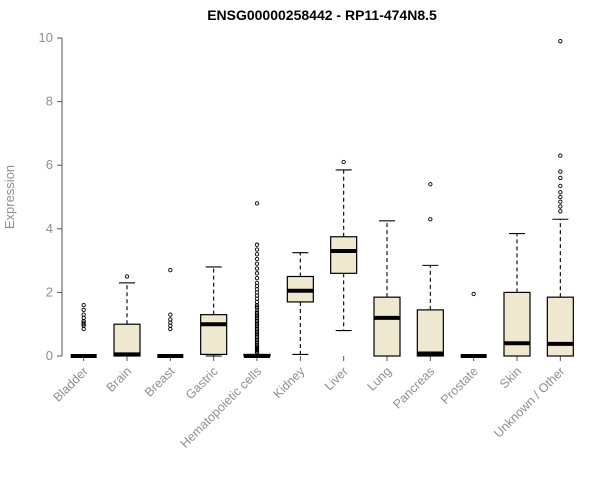  I want to click on x-tick-label-pancreas: Pancreas, so click(413, 387).